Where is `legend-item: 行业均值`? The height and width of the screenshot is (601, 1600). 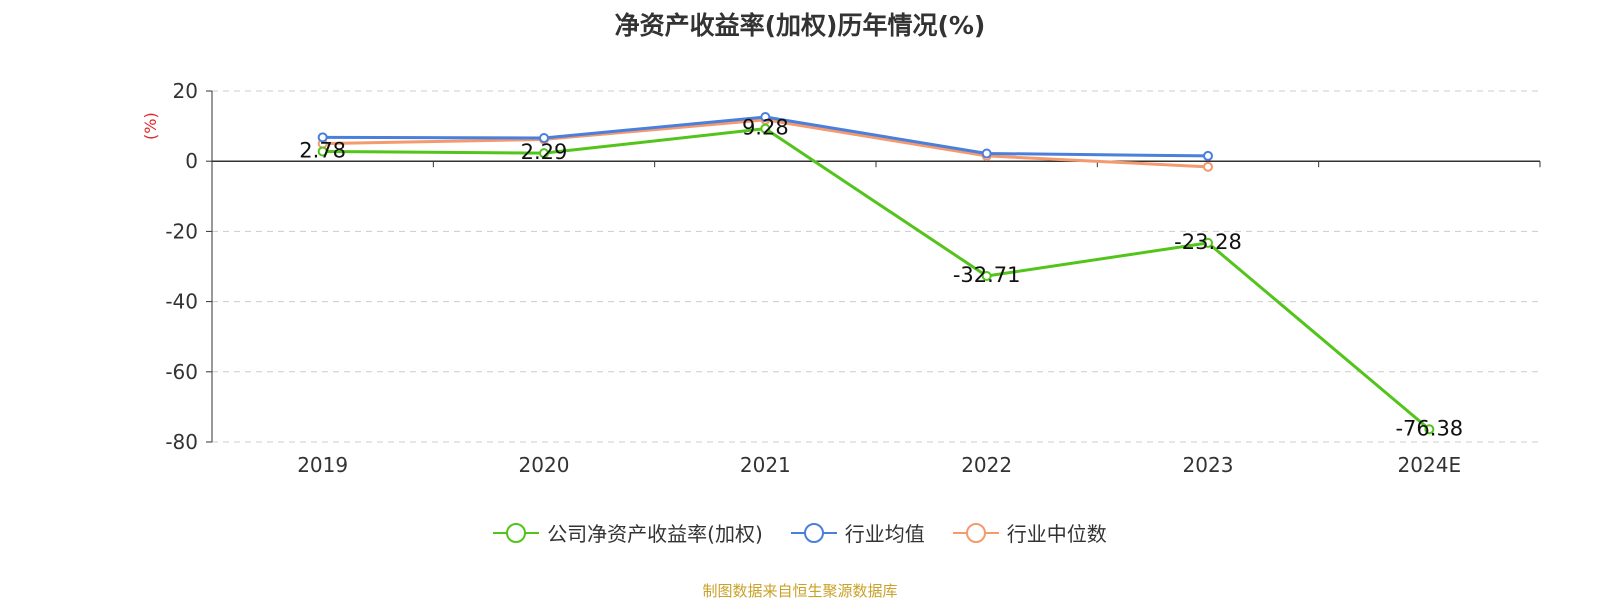 legend-item: 行业均值 is located at coordinates (857, 532).